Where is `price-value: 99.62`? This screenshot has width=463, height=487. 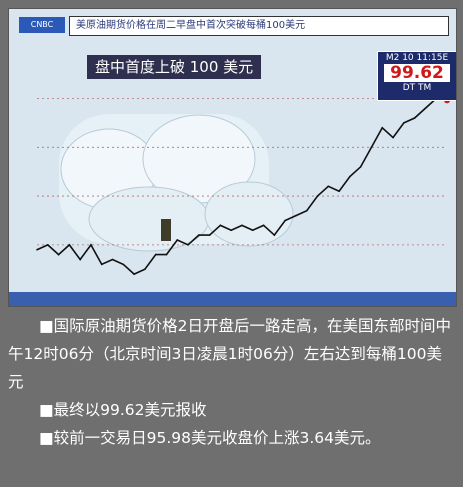 price-value: 99.62 is located at coordinates (417, 73).